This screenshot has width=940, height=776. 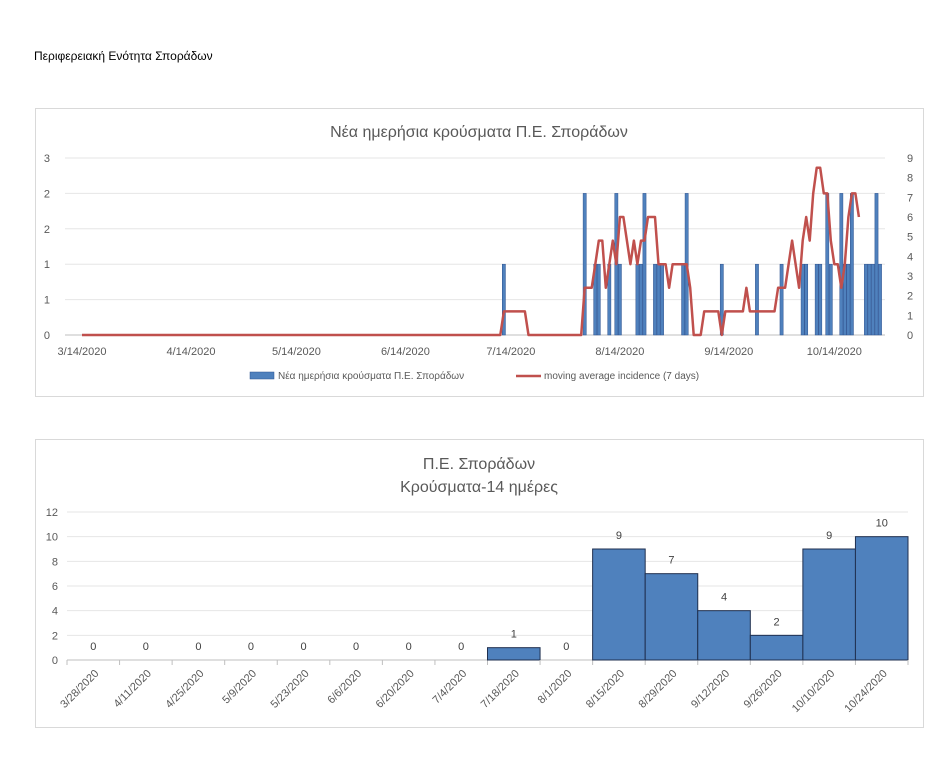 I want to click on chart2-title: Π.Ε. Σποράδων, so click(x=479, y=464).